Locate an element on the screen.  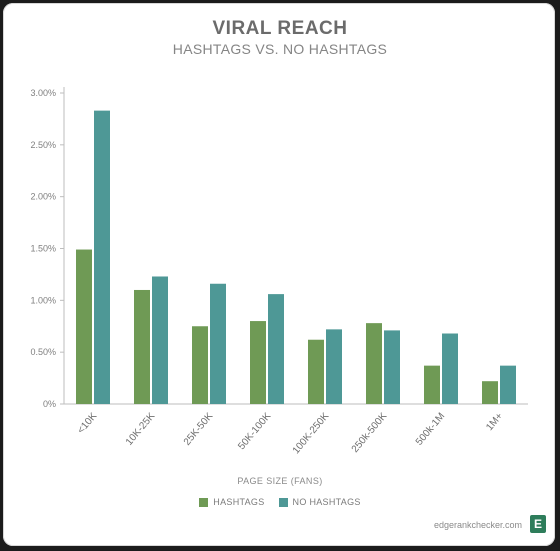
legend-label-no-hashtags: NO HASHTAGS is located at coordinates (326, 502).